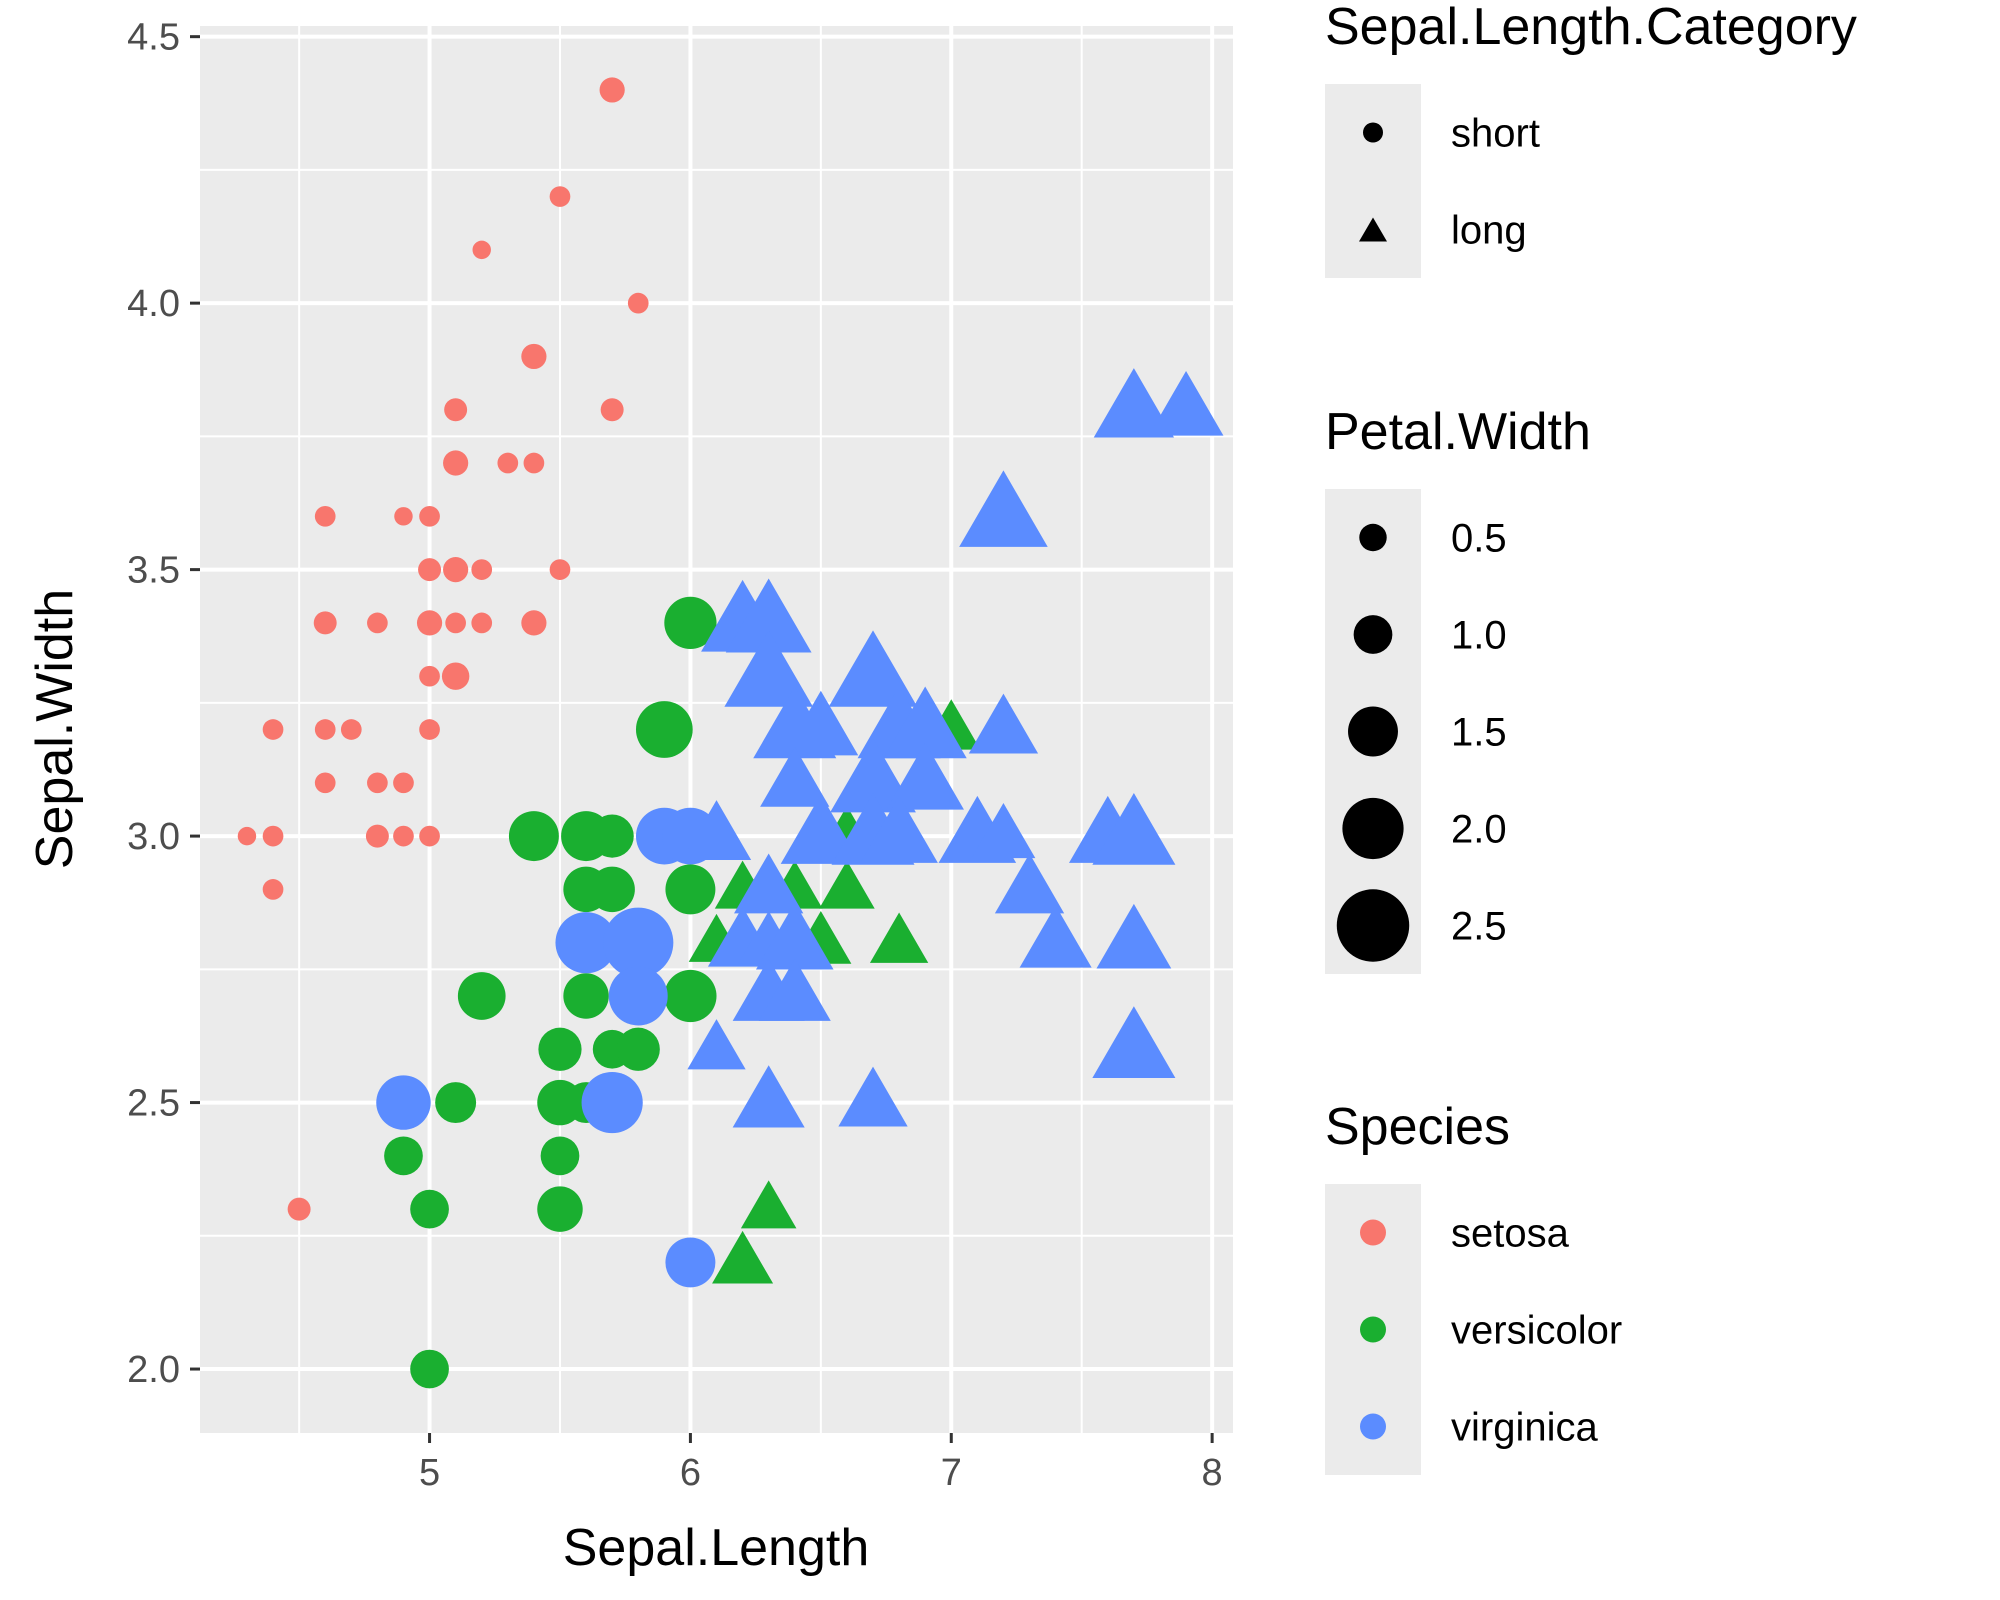 Image resolution: width=2000 pixels, height=1600 pixels. What do you see at coordinates (153, 1370) in the screenshot?
I see `y-tick-label: 2.0` at bounding box center [153, 1370].